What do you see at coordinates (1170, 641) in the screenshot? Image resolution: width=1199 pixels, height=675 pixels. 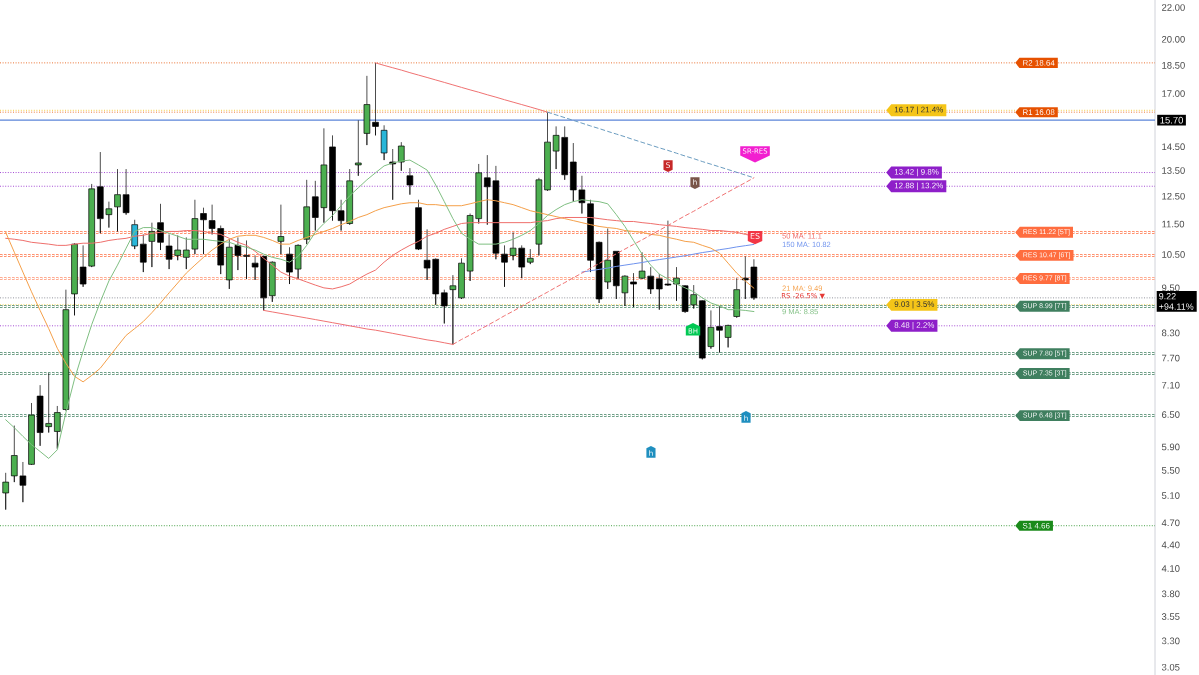 I see `y-tick-label: 3.30` at bounding box center [1170, 641].